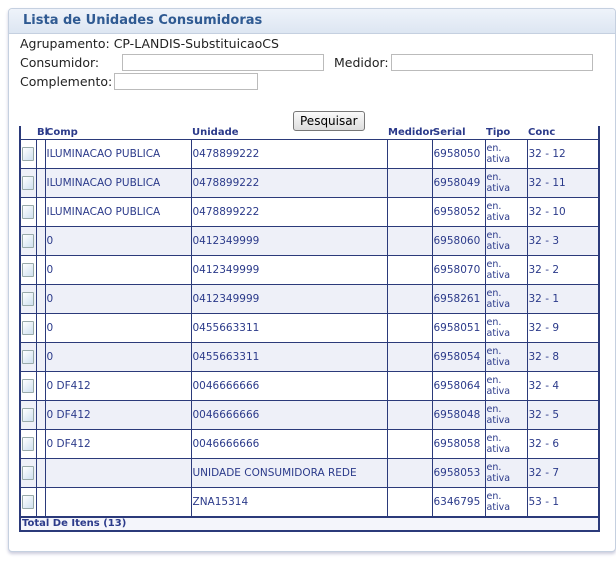 This screenshot has width=616, height=566. I want to click on search-button: Pesquisar, so click(329, 121).